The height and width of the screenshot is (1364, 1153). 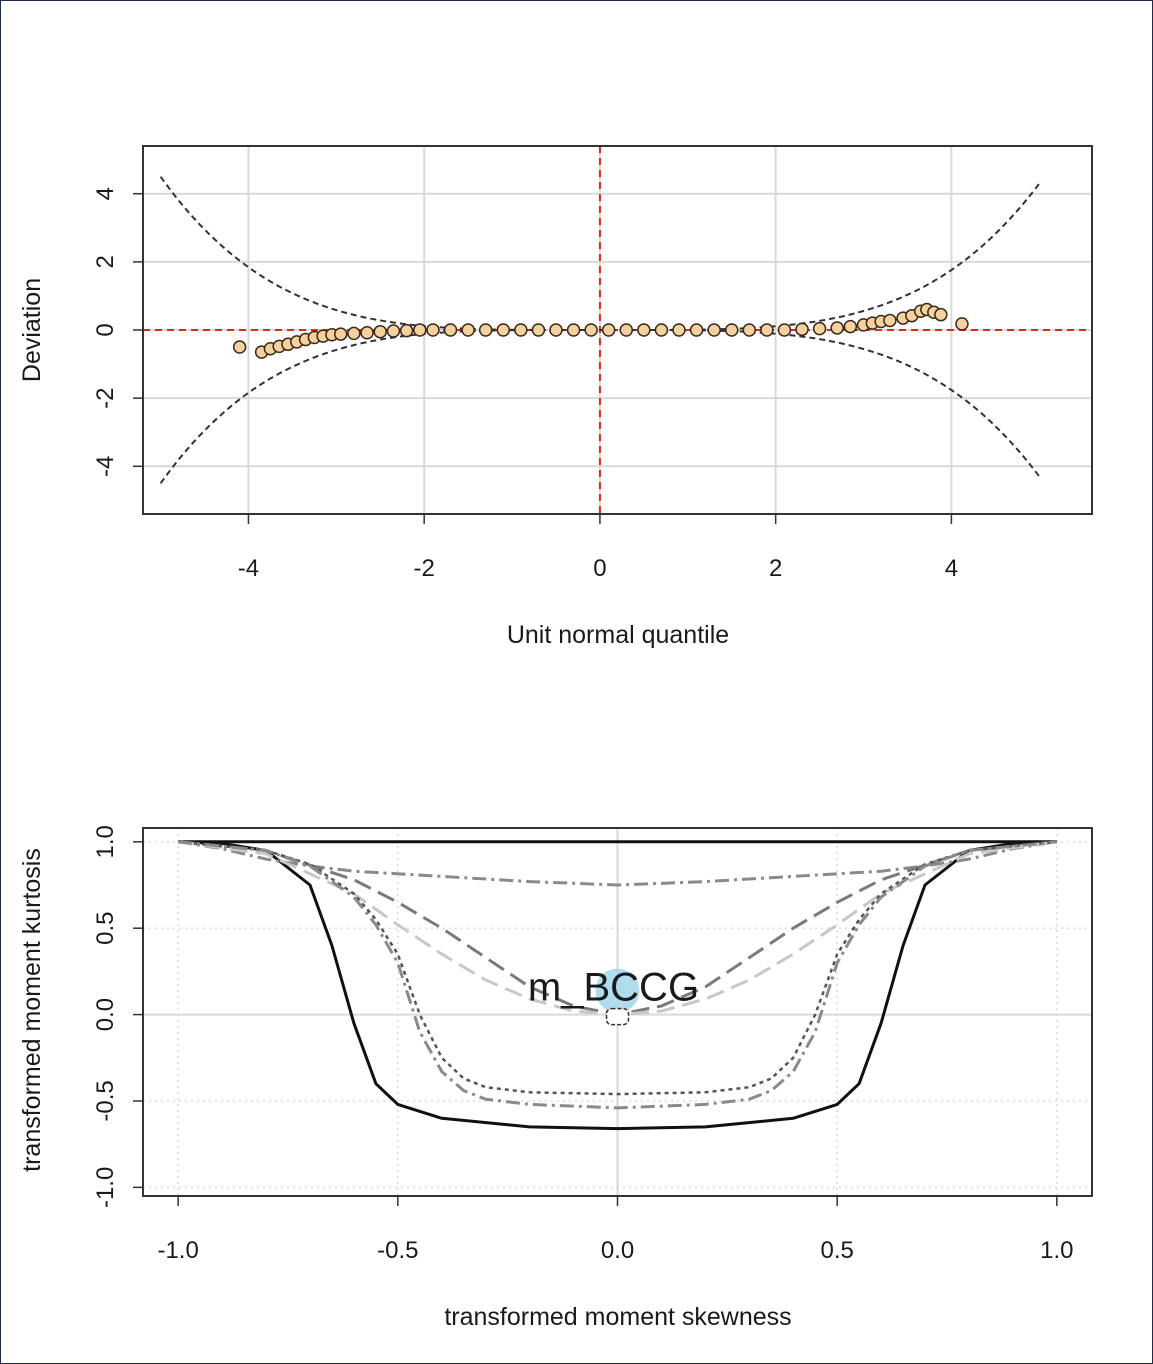 What do you see at coordinates (617, 990) in the screenshot?
I see `highlight-circle` at bounding box center [617, 990].